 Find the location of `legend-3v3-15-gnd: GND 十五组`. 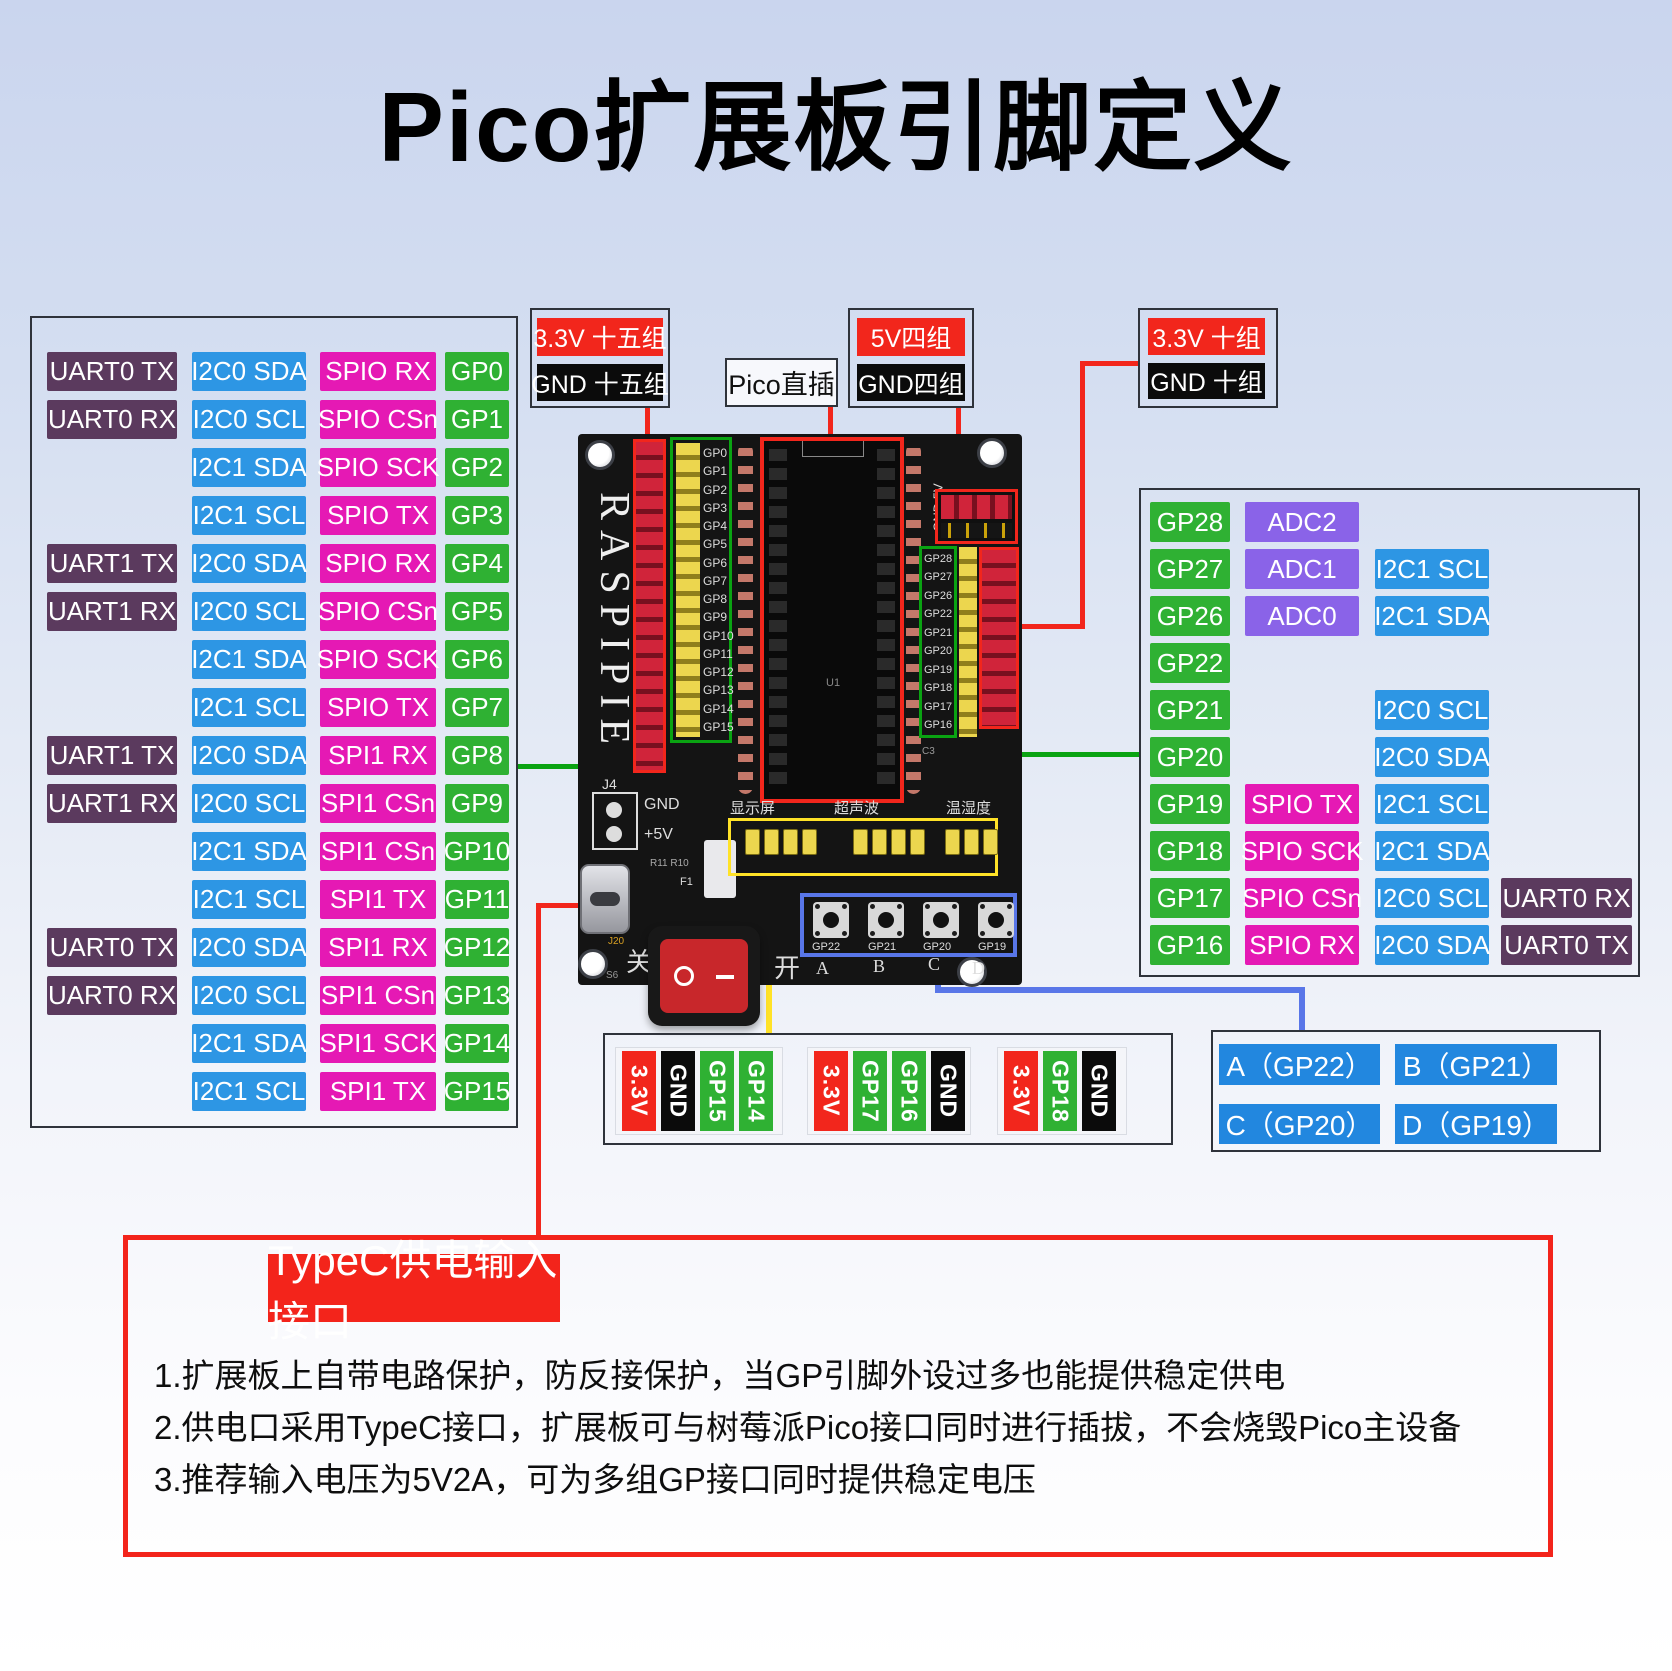

legend-3v3-15-gnd: GND 十五组 is located at coordinates (600, 382).